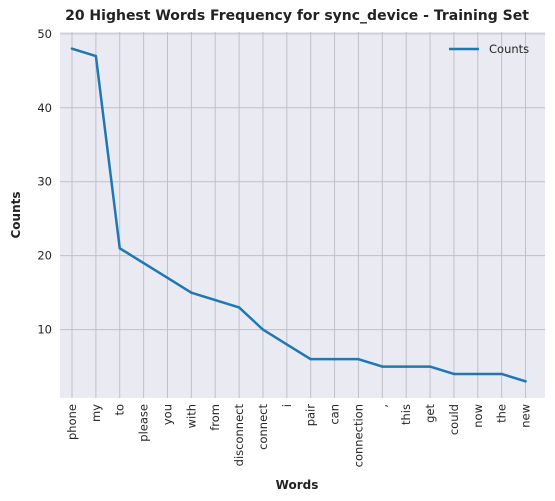 Image resolution: width=555 pixels, height=501 pixels. I want to click on y-tick-label: 50, so click(44, 34).